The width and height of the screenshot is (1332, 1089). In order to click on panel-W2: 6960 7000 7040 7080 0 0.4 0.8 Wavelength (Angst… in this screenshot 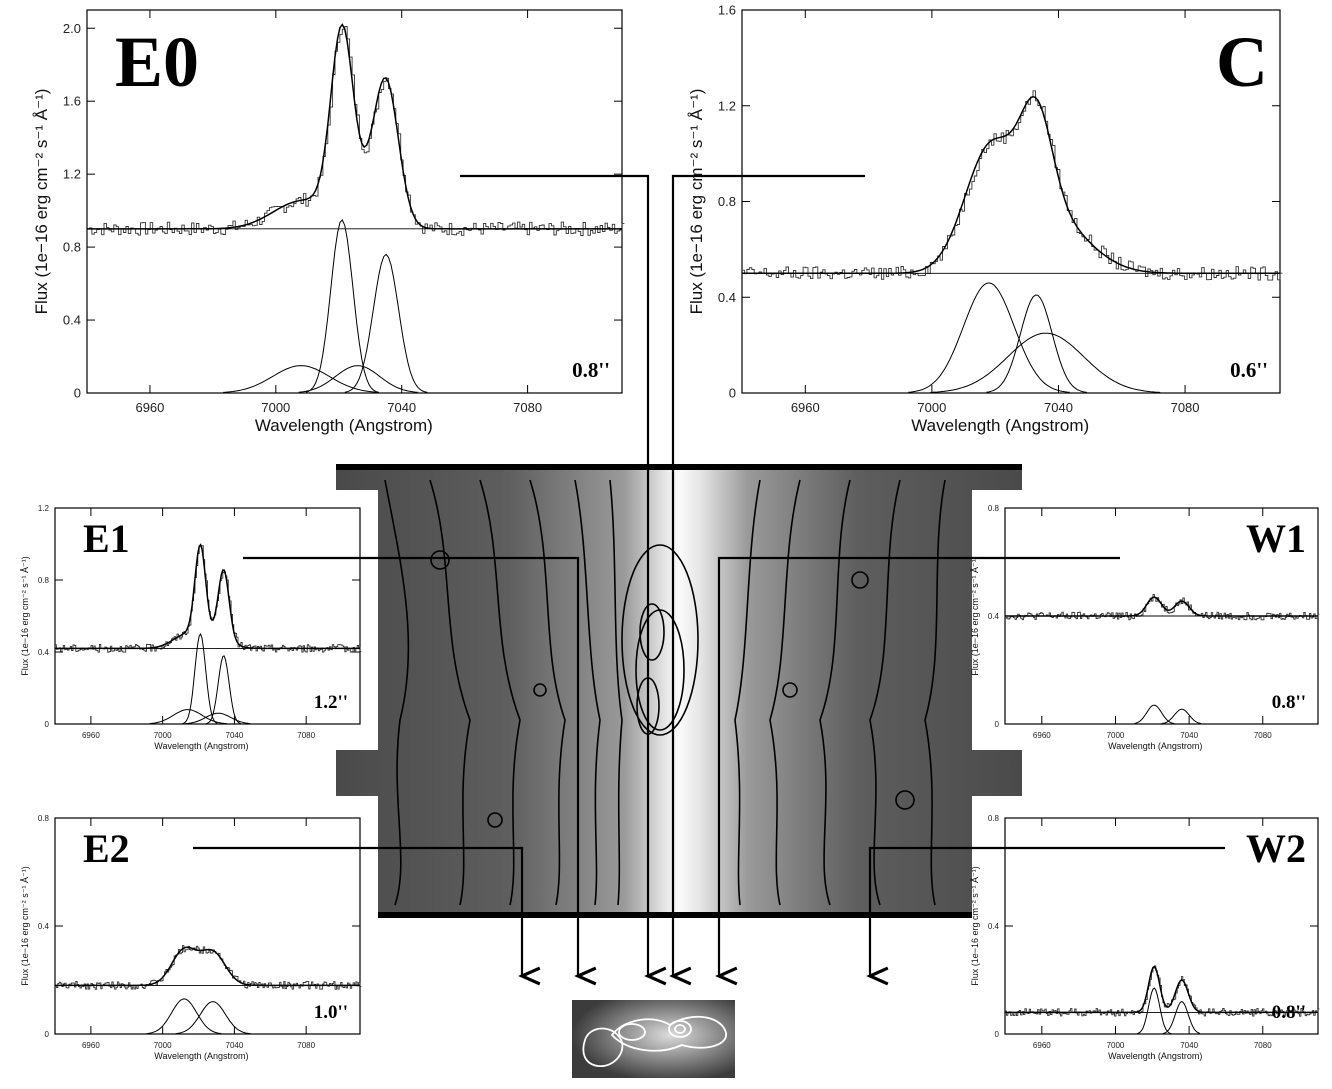, I will do `click(1145, 937)`.